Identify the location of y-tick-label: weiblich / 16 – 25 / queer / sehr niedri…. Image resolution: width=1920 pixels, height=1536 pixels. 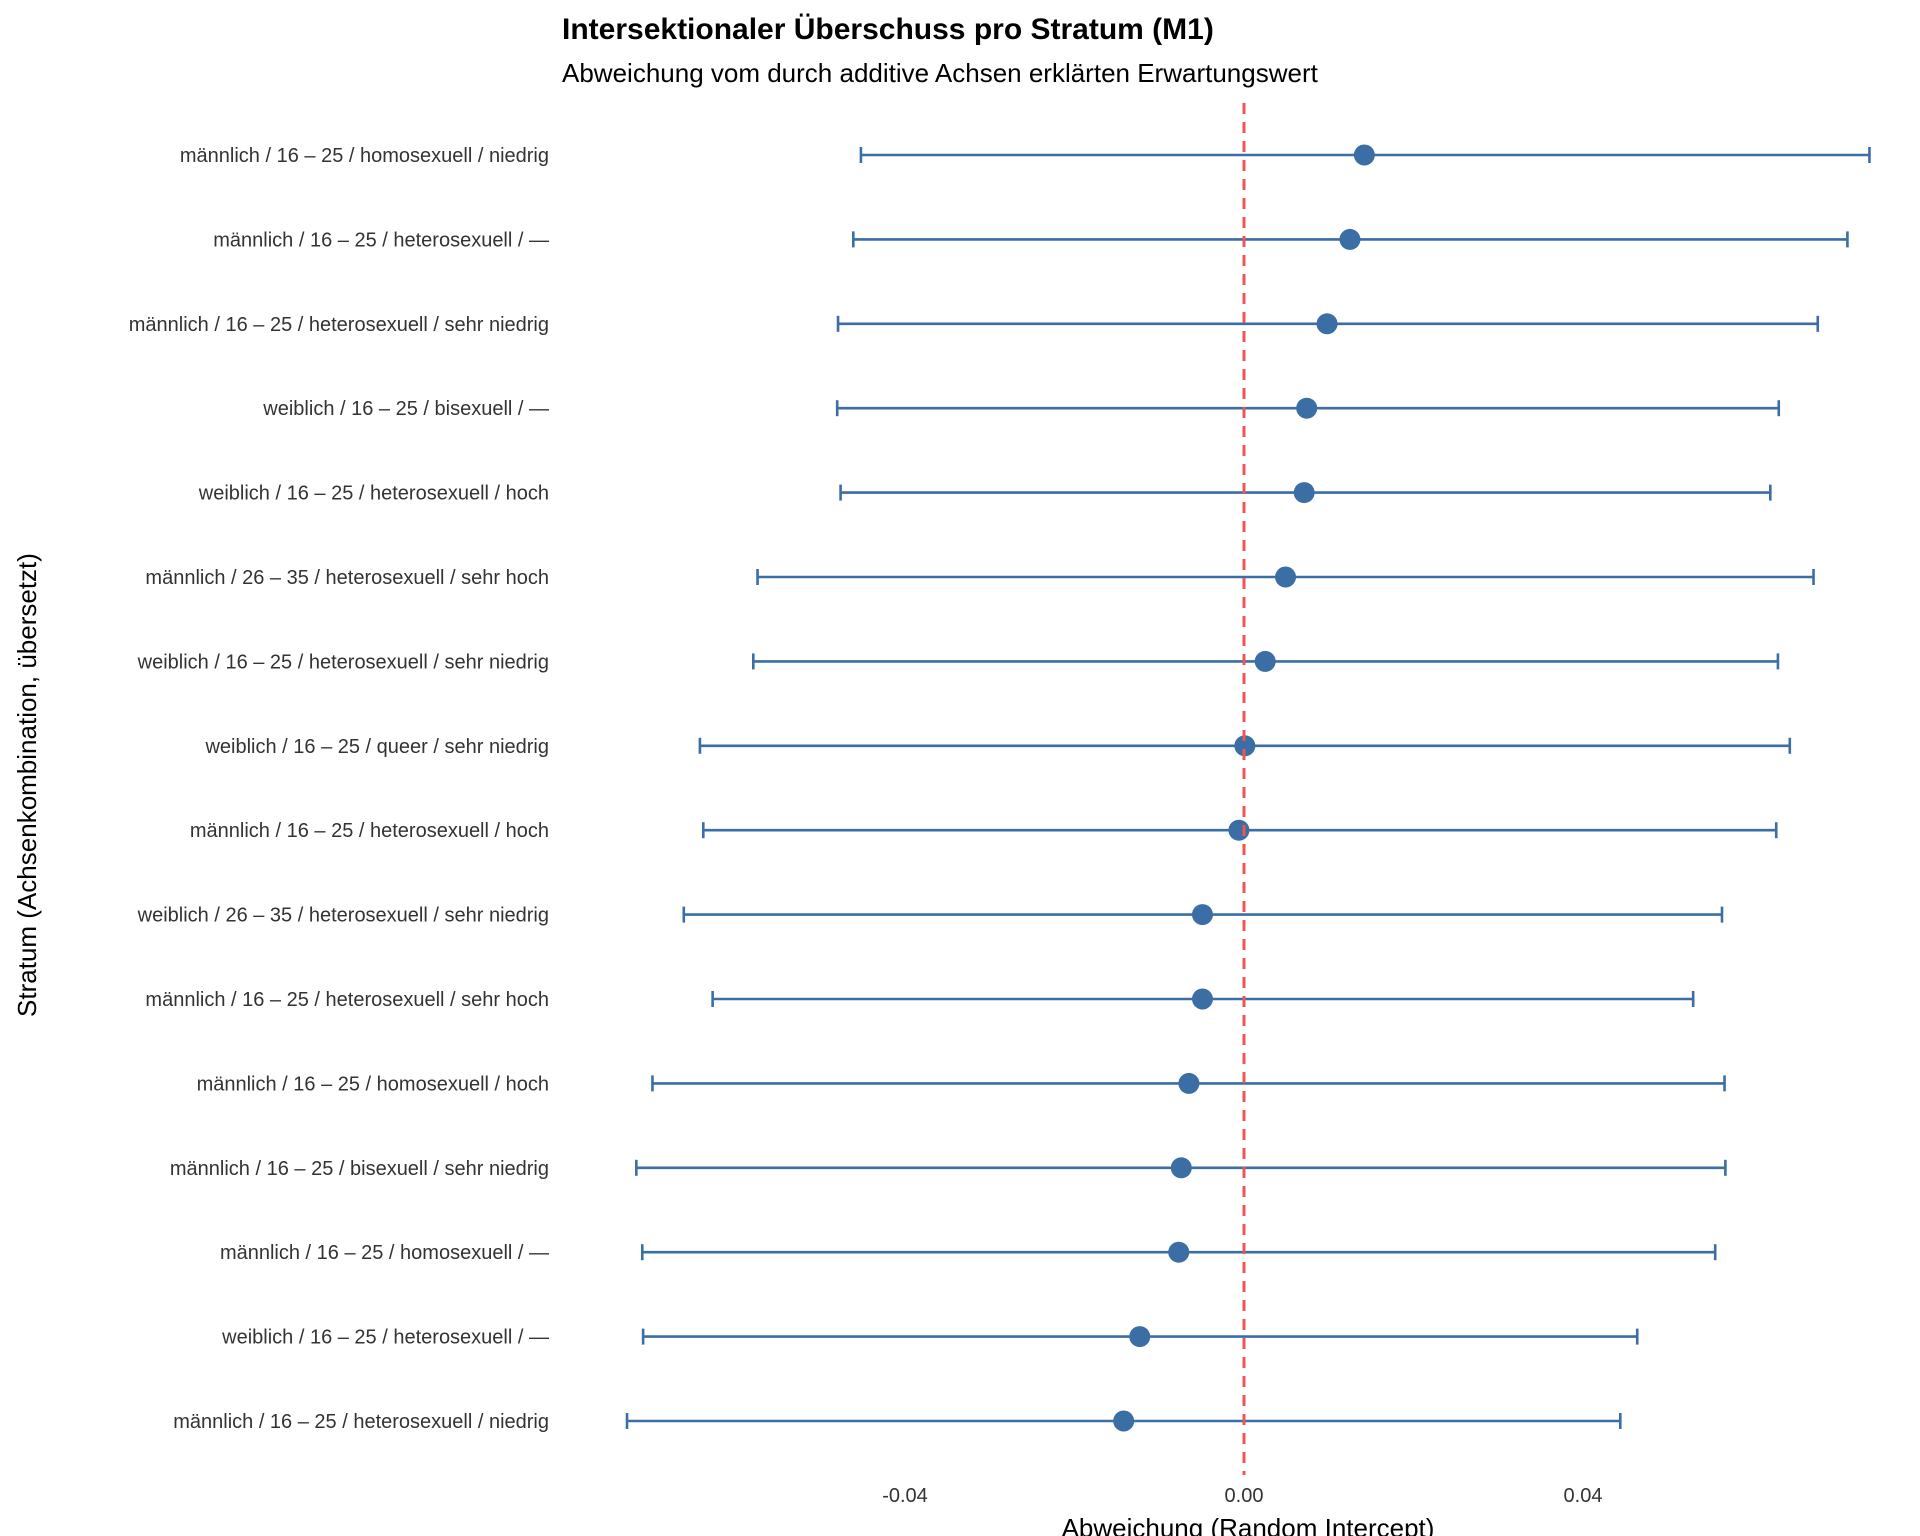
(376, 747).